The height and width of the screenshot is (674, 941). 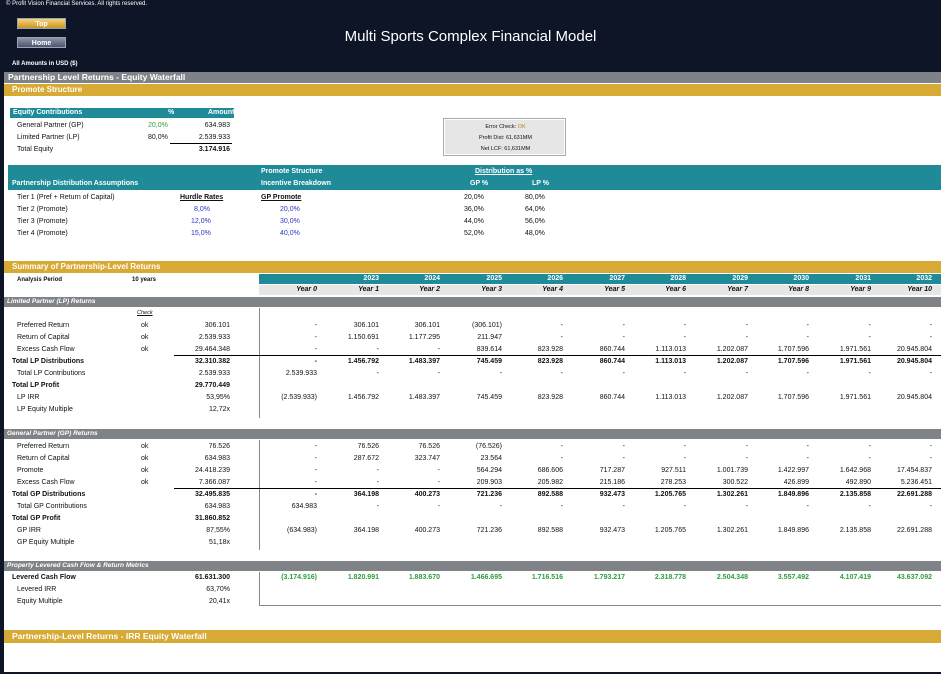 What do you see at coordinates (36, 518) in the screenshot?
I see `row-label: Total GP Profit` at bounding box center [36, 518].